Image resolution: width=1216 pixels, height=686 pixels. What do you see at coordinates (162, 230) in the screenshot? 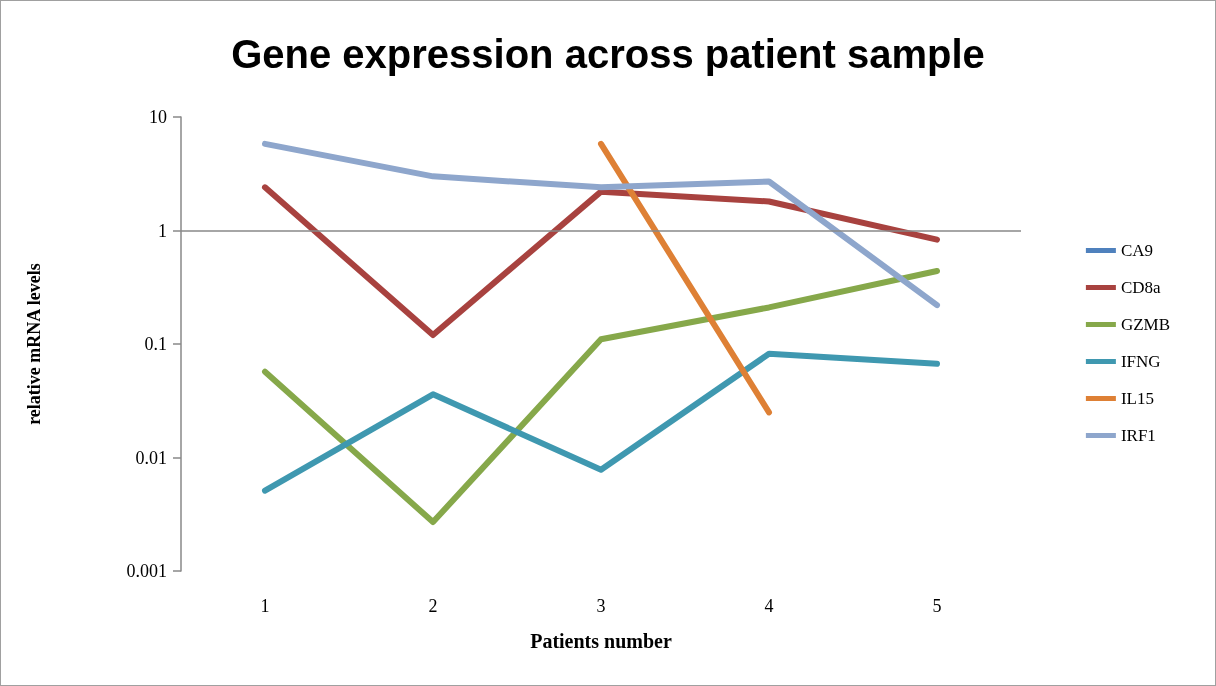
I see `y-tick-label: 1` at bounding box center [162, 230].